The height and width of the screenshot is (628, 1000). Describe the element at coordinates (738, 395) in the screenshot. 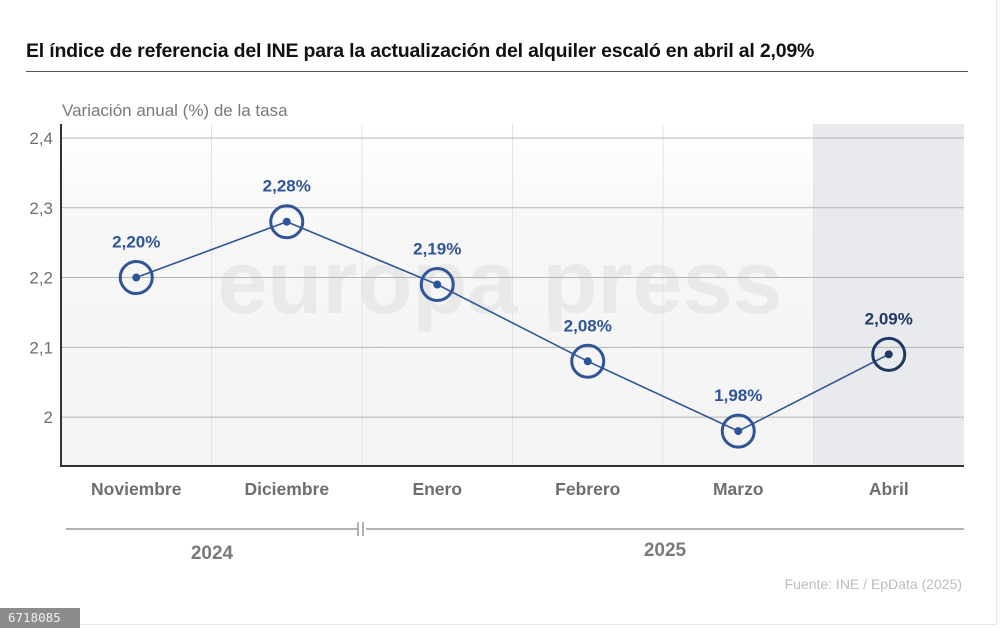

I see `data-label: 1,98%` at that location.